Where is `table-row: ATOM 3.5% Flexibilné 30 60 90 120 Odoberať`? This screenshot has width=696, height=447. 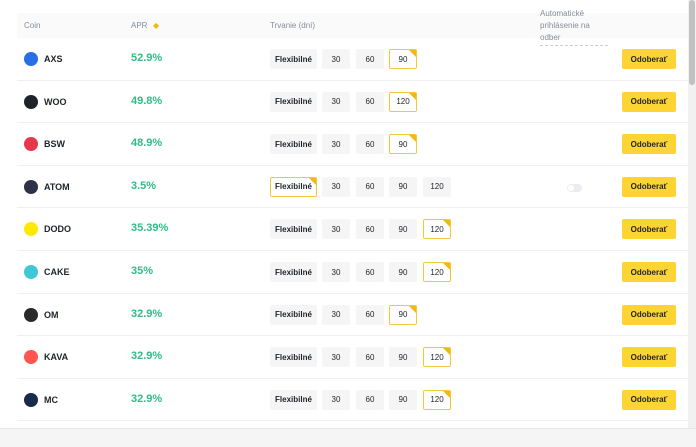 table-row: ATOM 3.5% Flexibilné 30 60 90 120 Odoberať is located at coordinates (352, 187).